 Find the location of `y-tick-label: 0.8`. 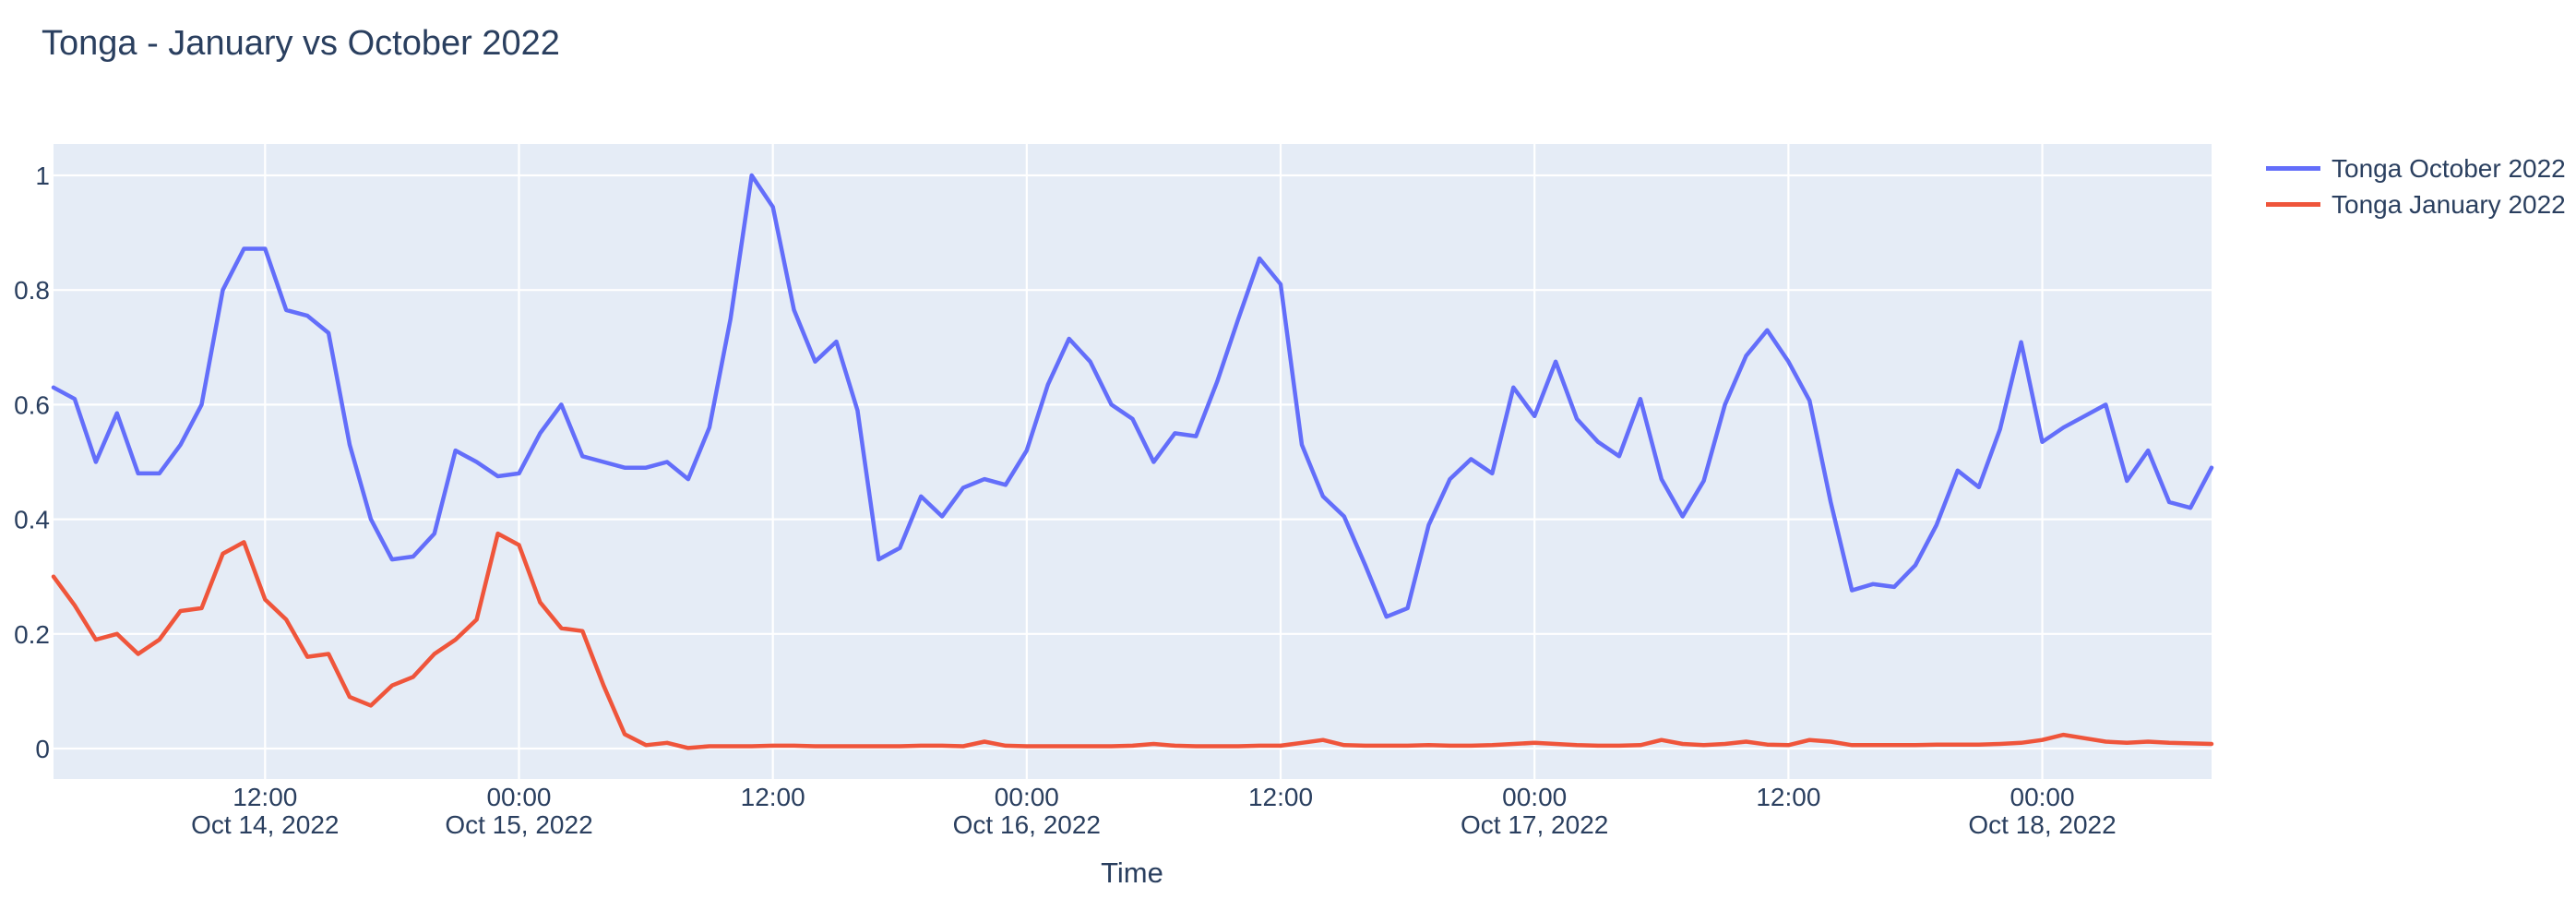

y-tick-label: 0.8 is located at coordinates (32, 290).